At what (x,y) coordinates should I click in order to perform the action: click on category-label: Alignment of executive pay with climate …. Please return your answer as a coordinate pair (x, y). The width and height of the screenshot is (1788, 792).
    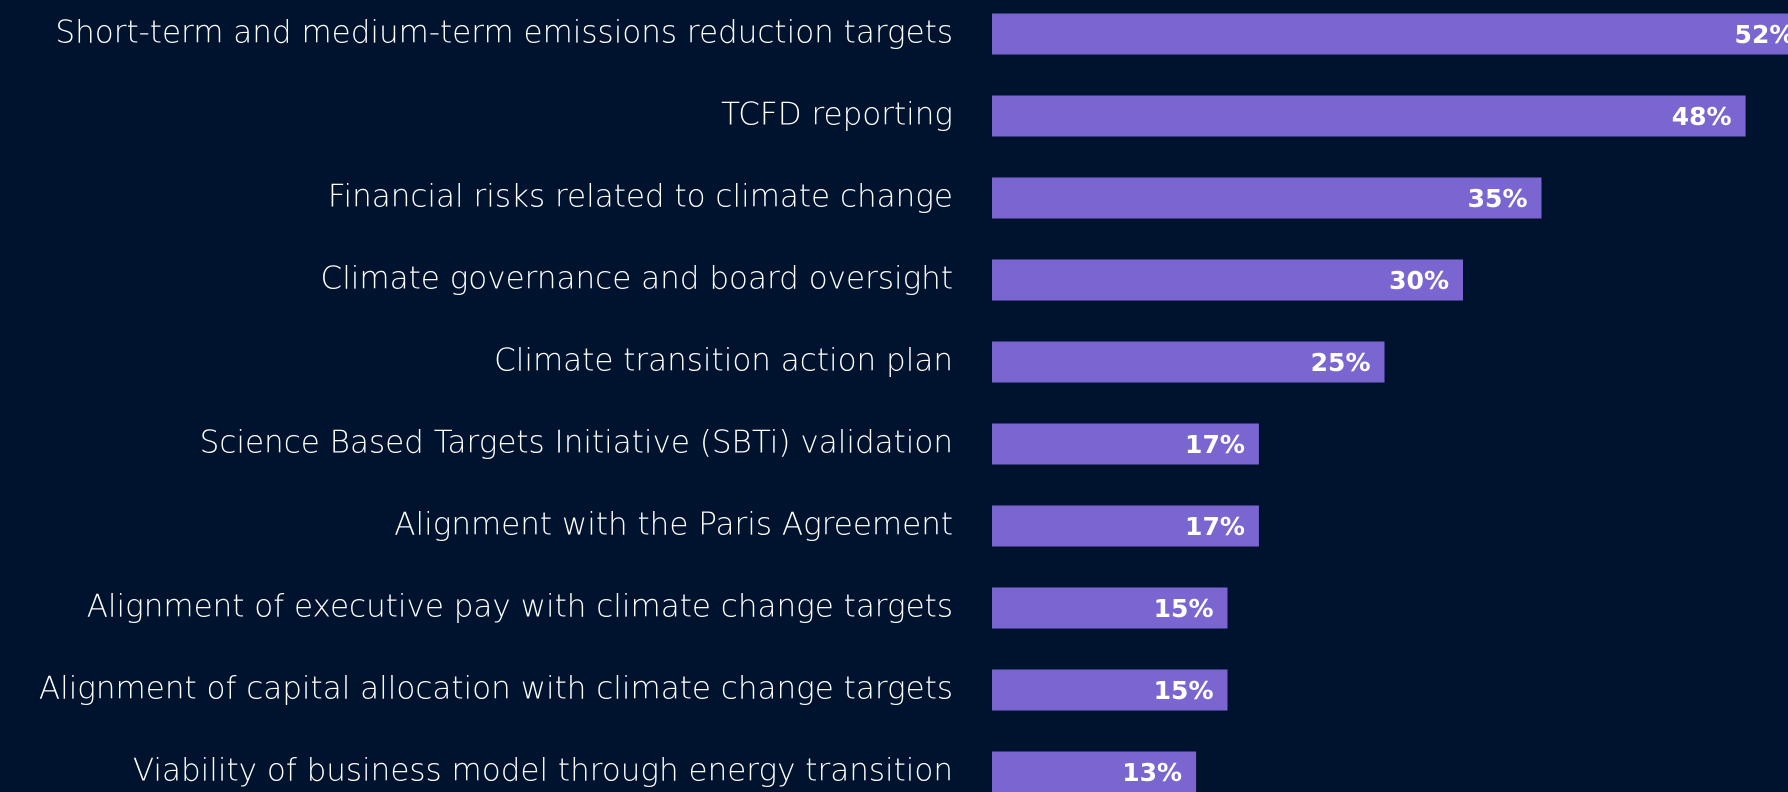
    Looking at the image, I should click on (520, 607).